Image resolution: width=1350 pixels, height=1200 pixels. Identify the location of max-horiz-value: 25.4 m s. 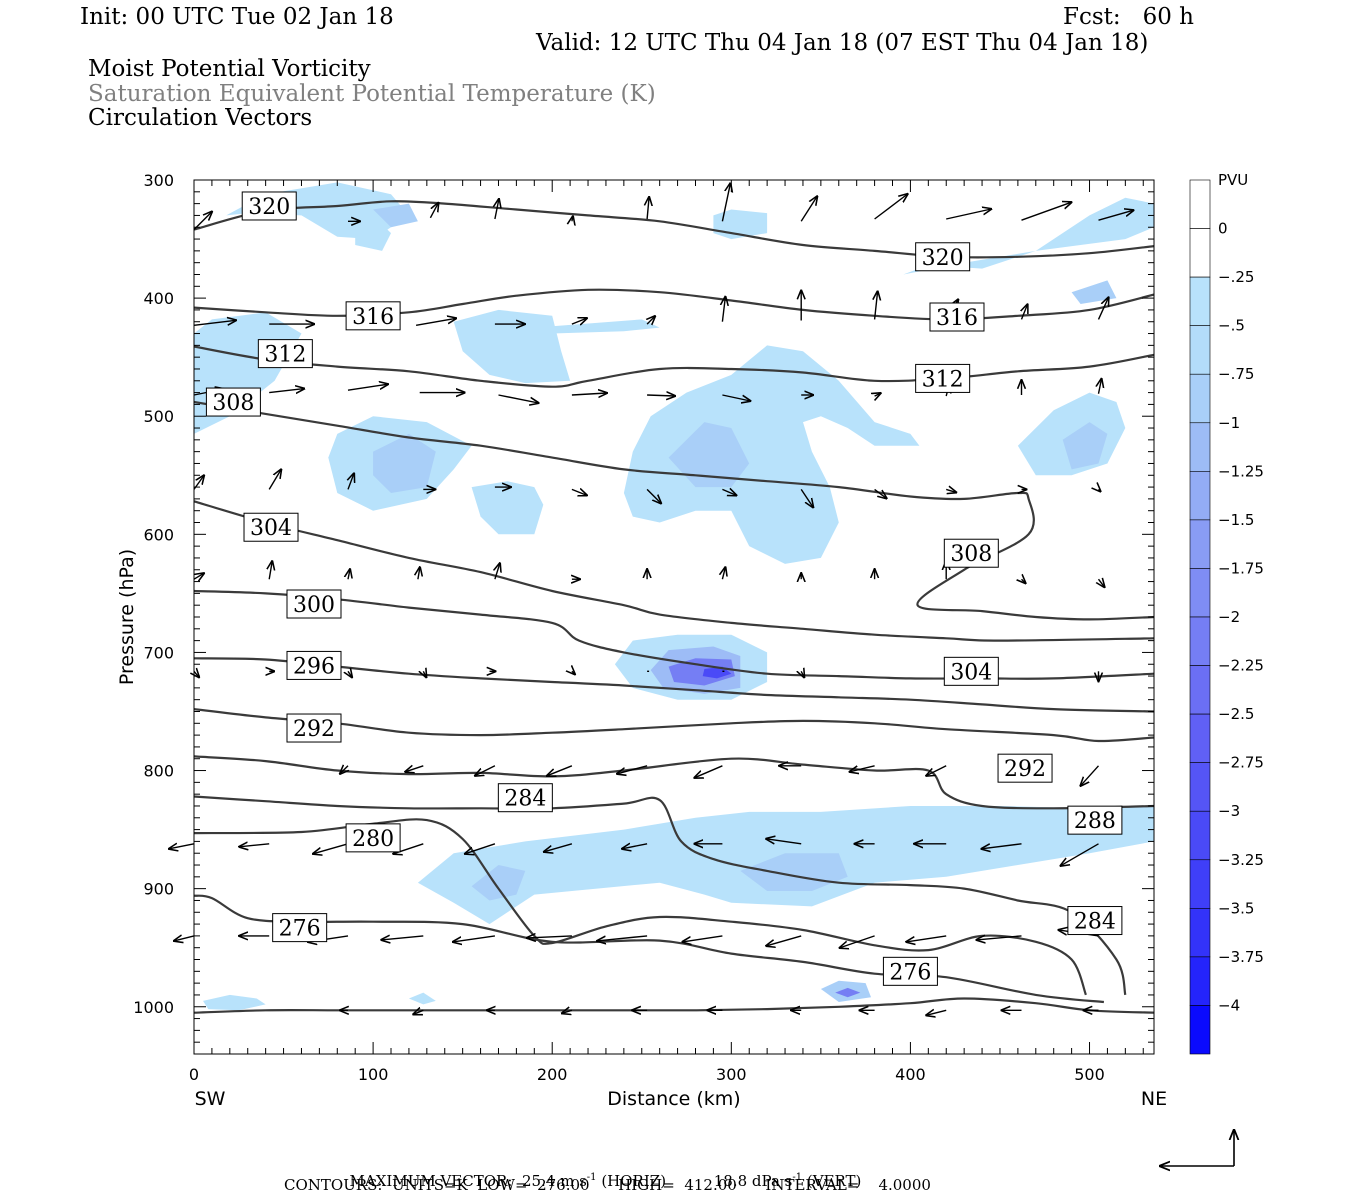
(554, 1181).